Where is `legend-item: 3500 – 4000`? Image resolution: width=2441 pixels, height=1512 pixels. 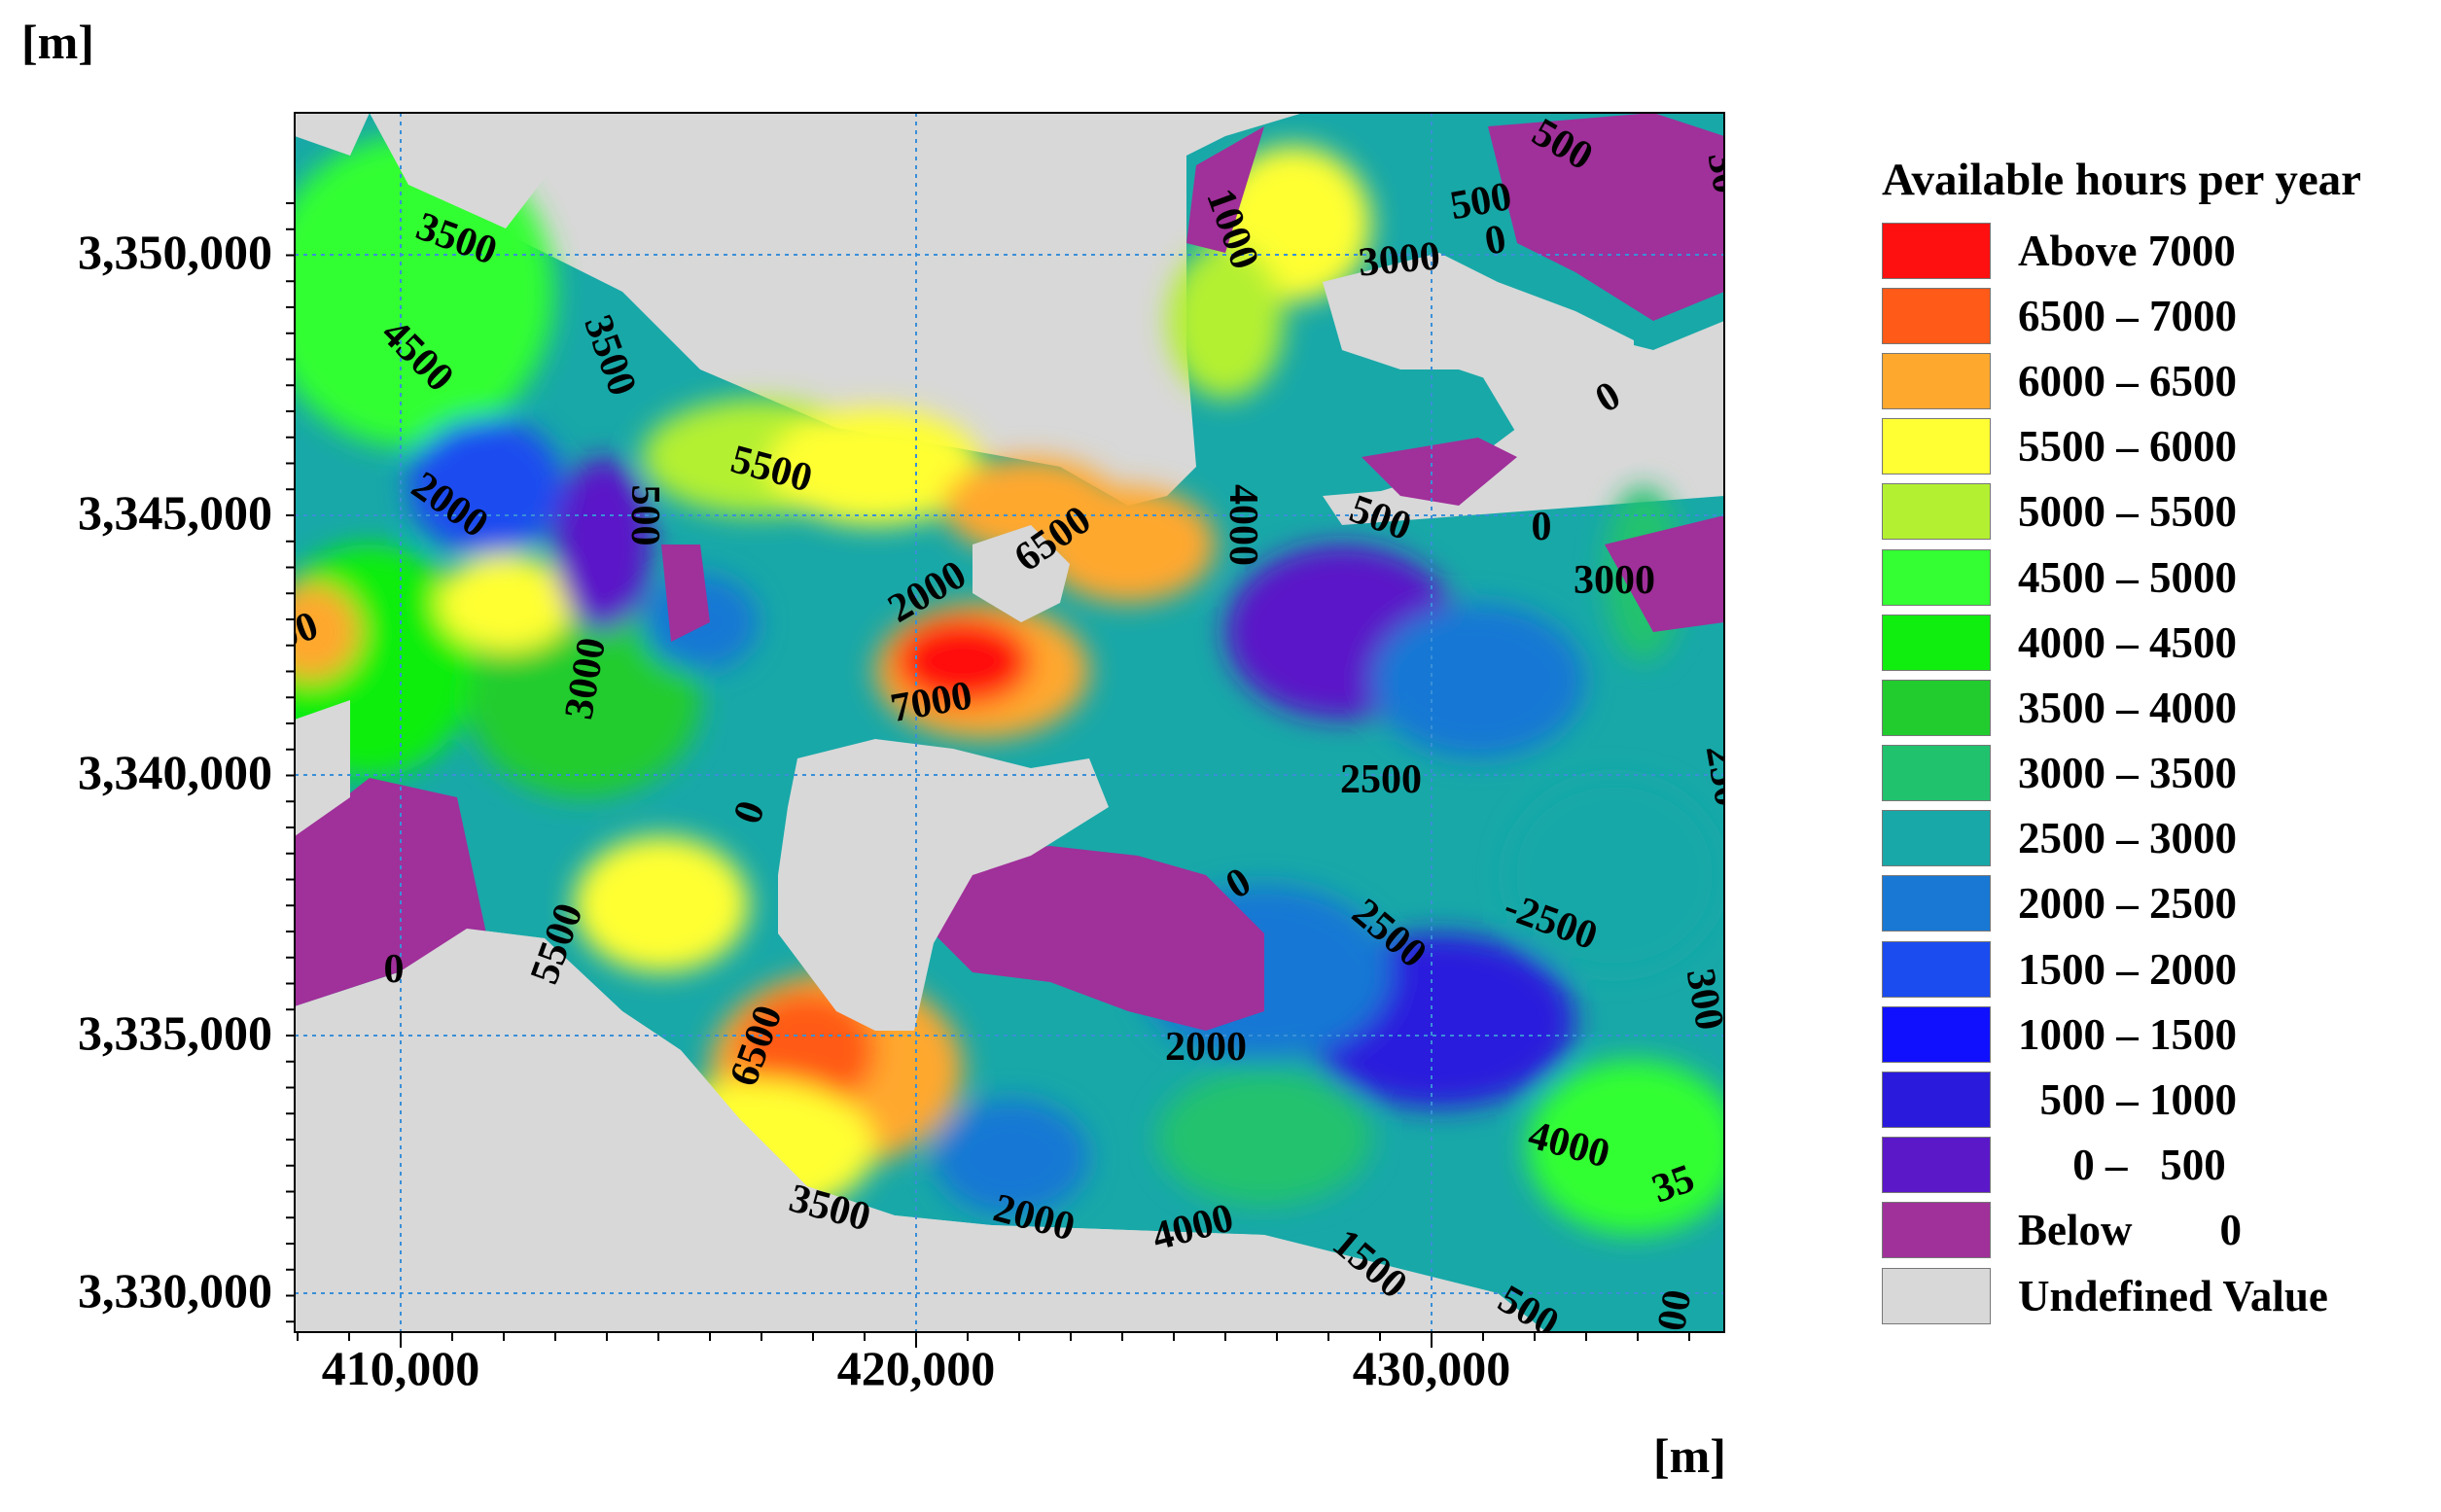 legend-item: 3500 – 4000 is located at coordinates (2159, 707).